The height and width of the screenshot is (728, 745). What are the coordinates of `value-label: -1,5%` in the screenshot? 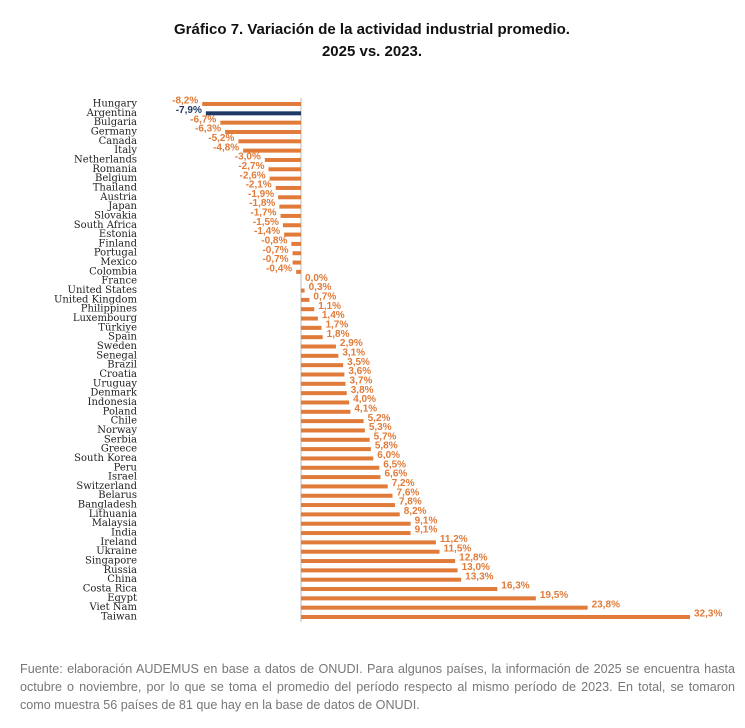 It's located at (266, 222).